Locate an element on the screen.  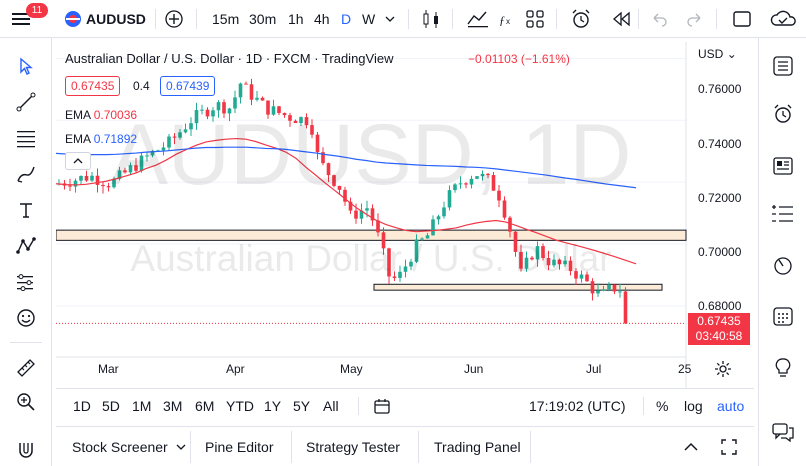
prediction-tool is located at coordinates (26, 282).